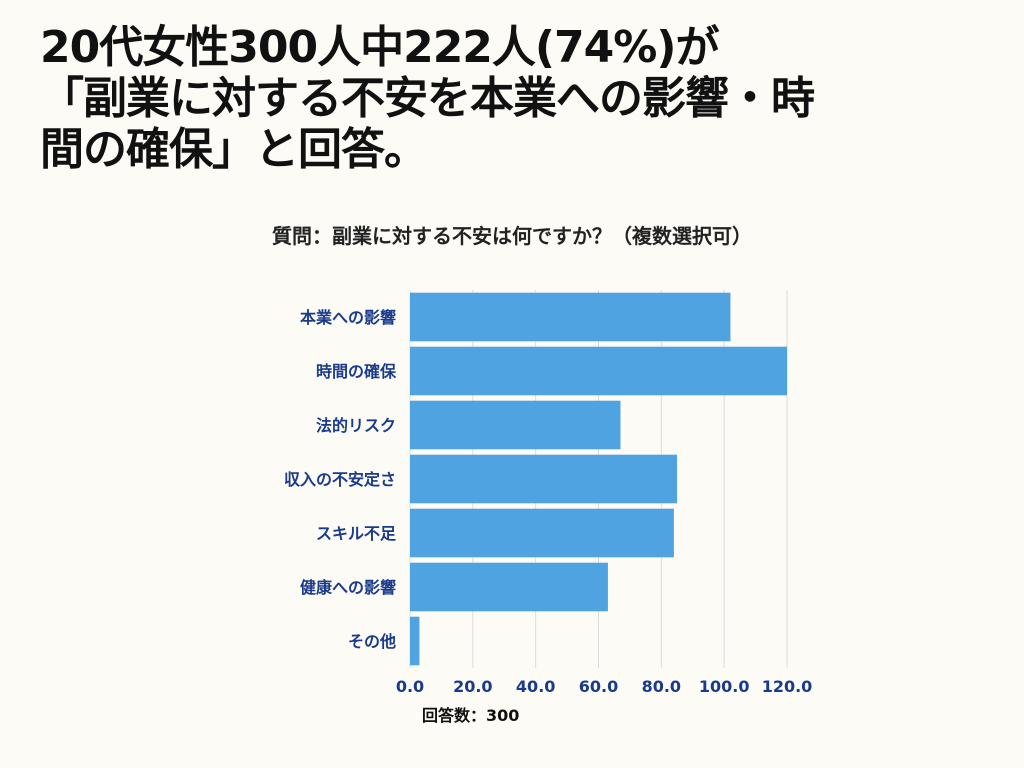 This screenshot has width=1024, height=768. Describe the element at coordinates (427, 98) in the screenshot. I see `headline-line-2: 「副業に対する不安を本業への影響・時` at that location.